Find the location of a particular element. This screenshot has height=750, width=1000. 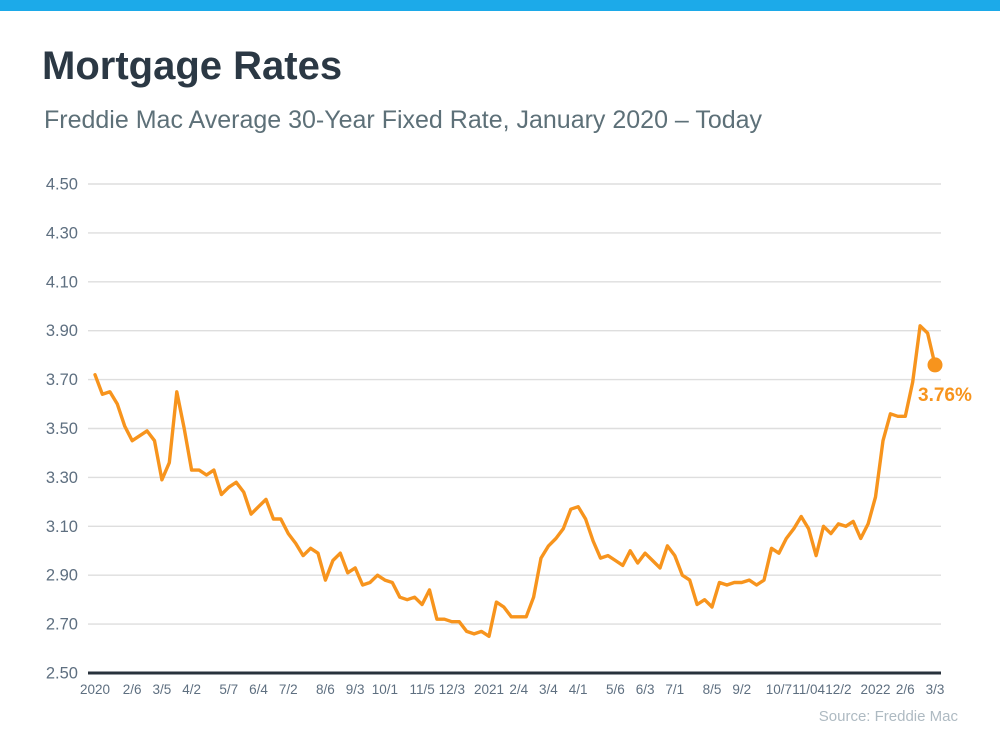

x-tick-label: 8/6 is located at coordinates (325, 689).